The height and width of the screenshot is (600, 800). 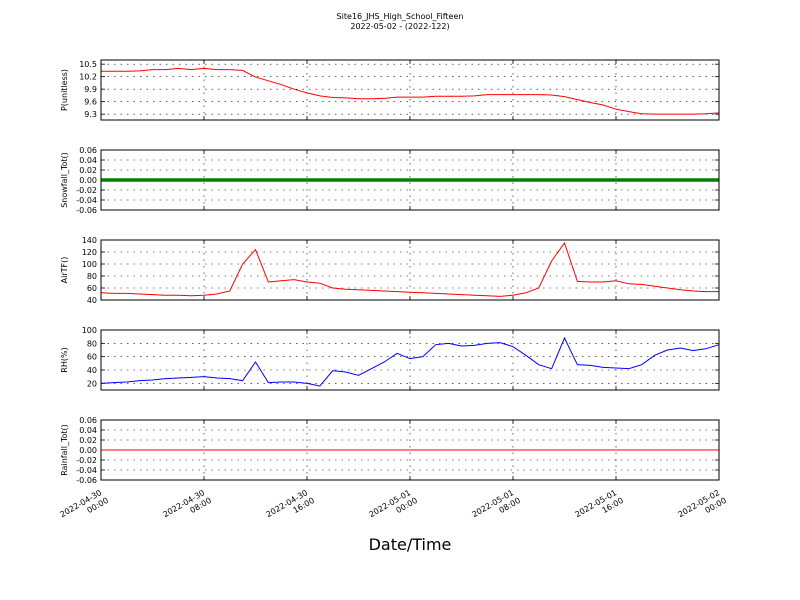 I want to click on chart-title: Site16_JHS_High_School_Fifteen, so click(x=400, y=16).